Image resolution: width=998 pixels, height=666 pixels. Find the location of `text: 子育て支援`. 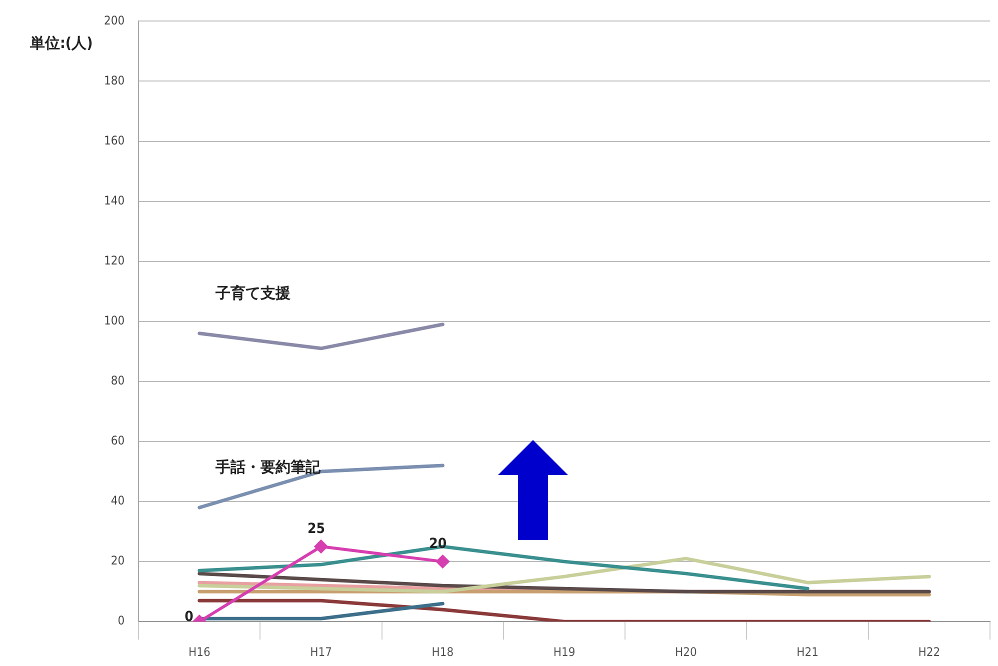

text: 子育て支援 is located at coordinates (252, 293).